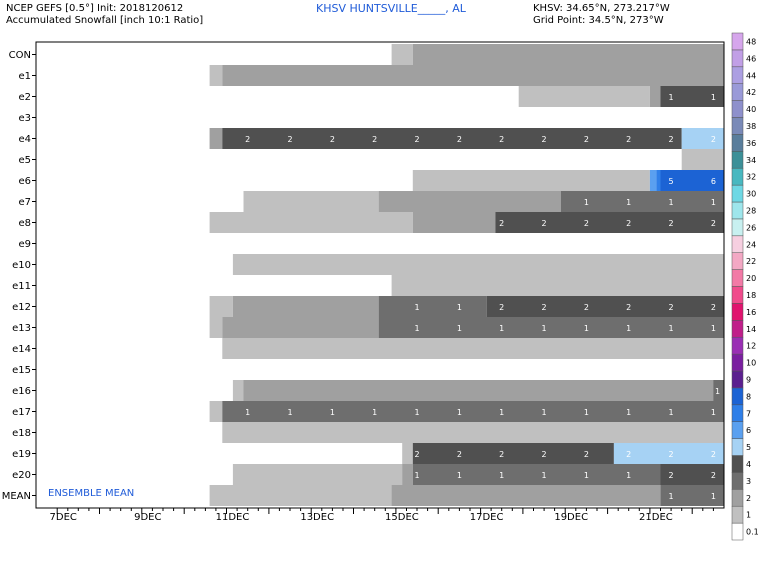 The height and width of the screenshot is (577, 770). Describe the element at coordinates (748, 515) in the screenshot. I see `colorbar-label-1: 1` at that location.